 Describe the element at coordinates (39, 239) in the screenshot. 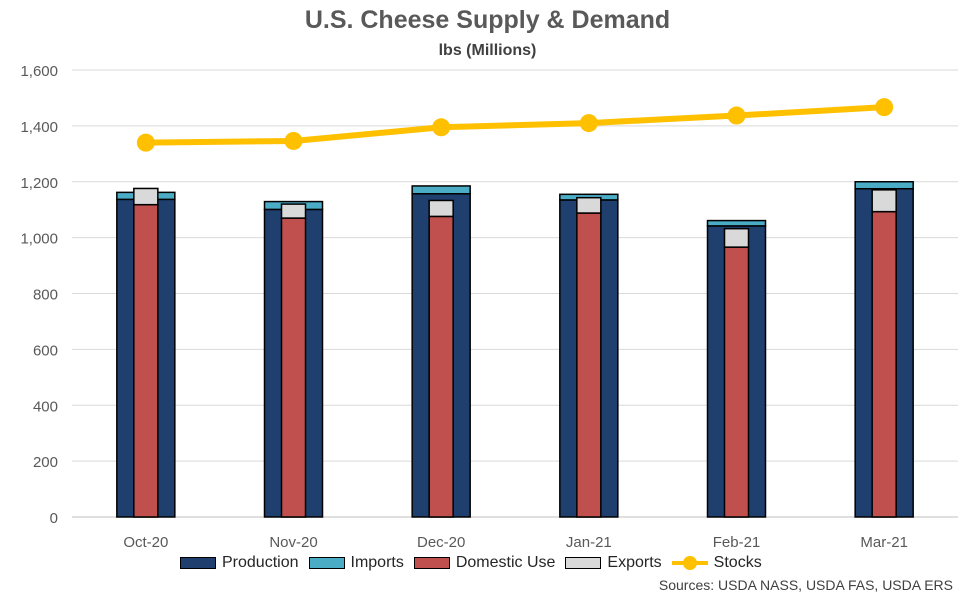

I see `y-tick-label: 1,000` at that location.